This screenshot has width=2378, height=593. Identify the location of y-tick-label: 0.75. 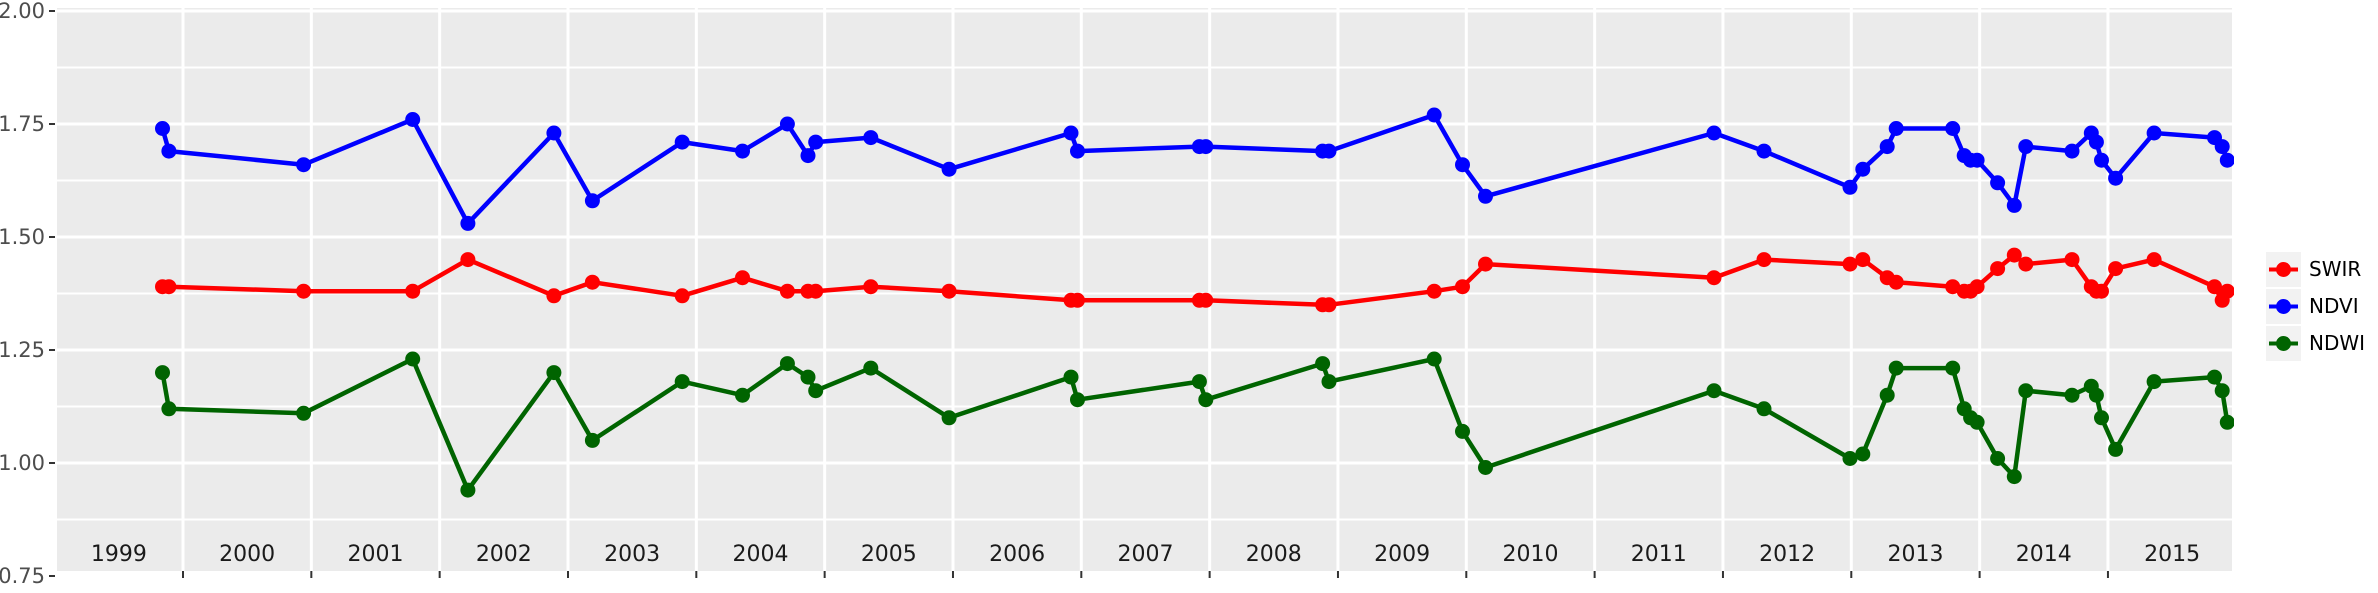
(22, 576).